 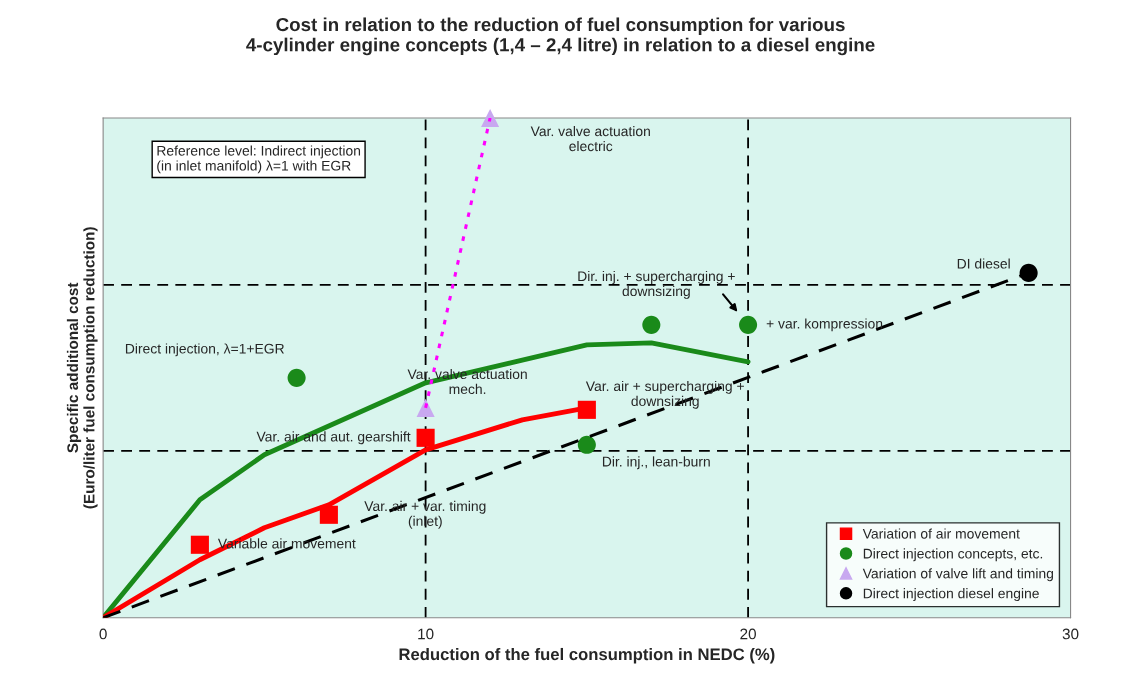 What do you see at coordinates (82, 368) in the screenshot?
I see `y-axis-title: Specific additional cost (Euro/liter fuel consumption reduction)` at bounding box center [82, 368].